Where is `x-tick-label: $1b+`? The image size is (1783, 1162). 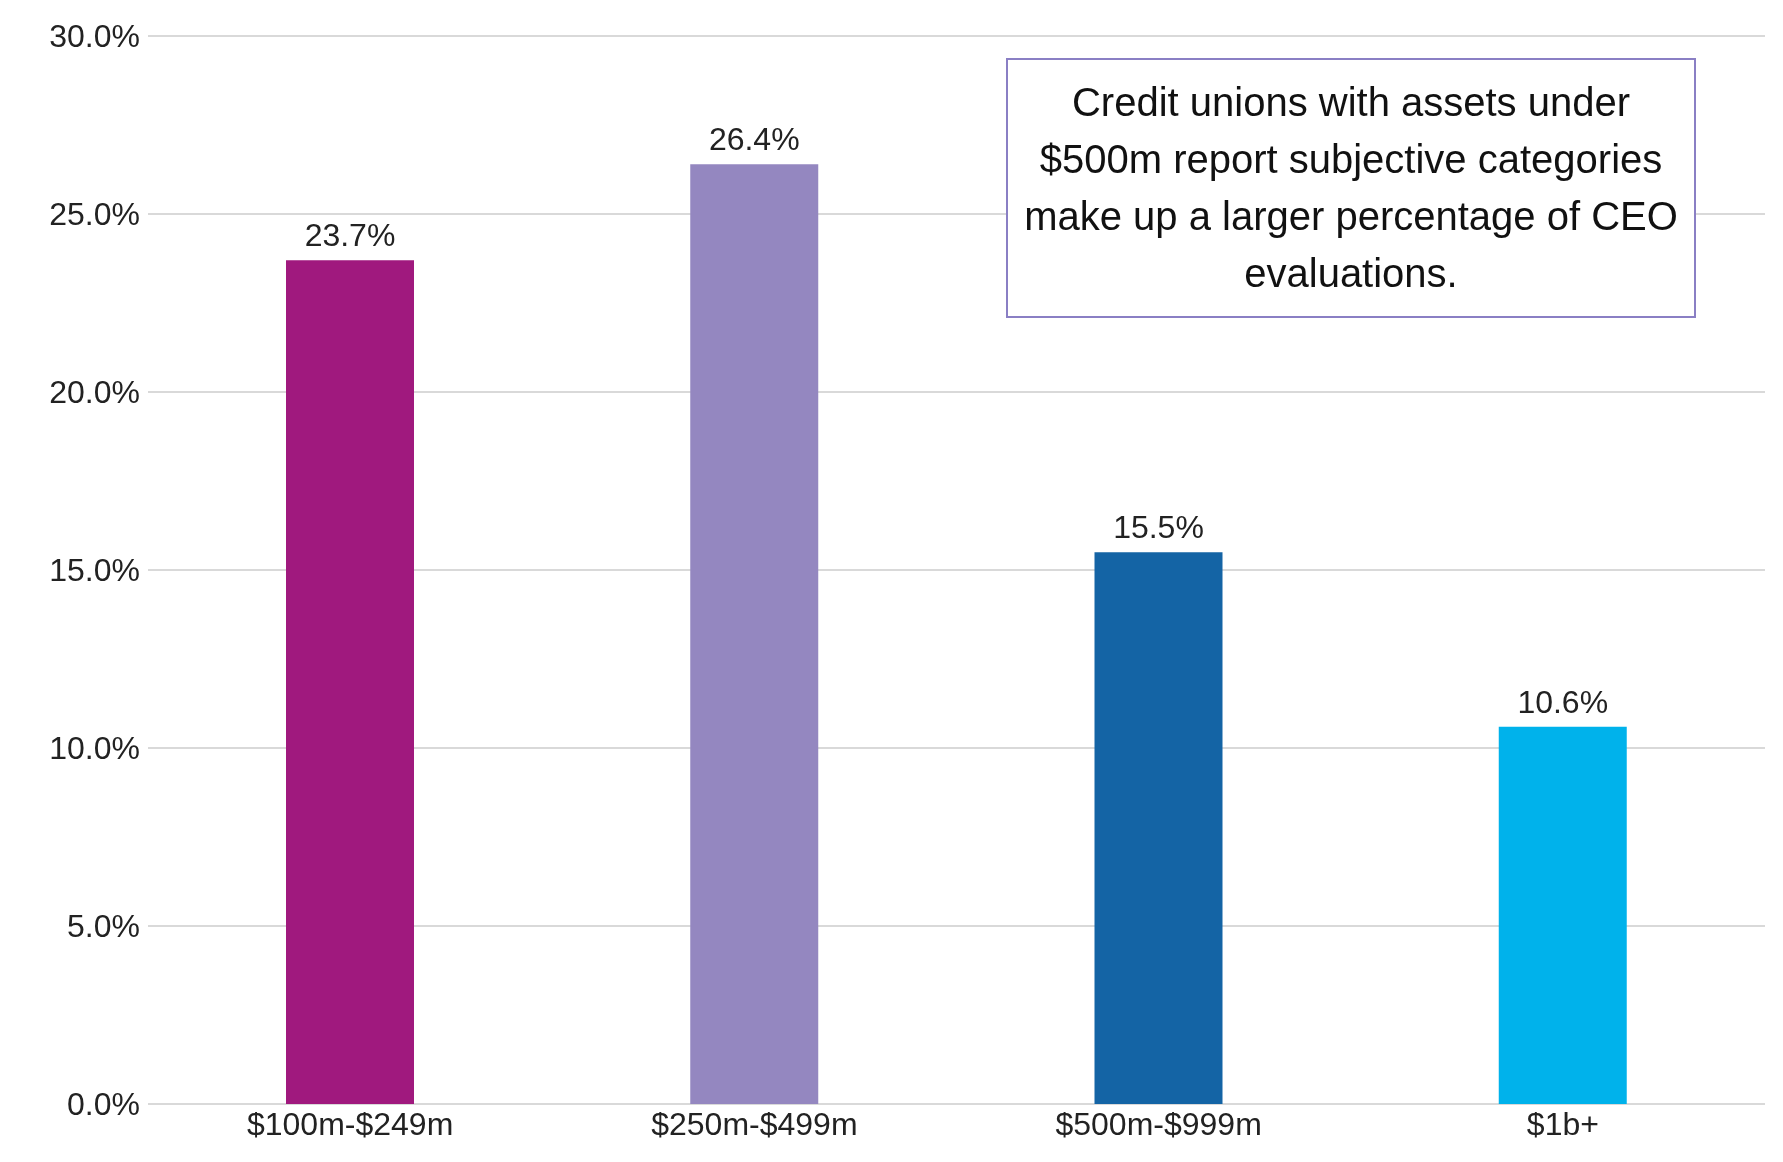
x-tick-label: $1b+ is located at coordinates (1562, 1123).